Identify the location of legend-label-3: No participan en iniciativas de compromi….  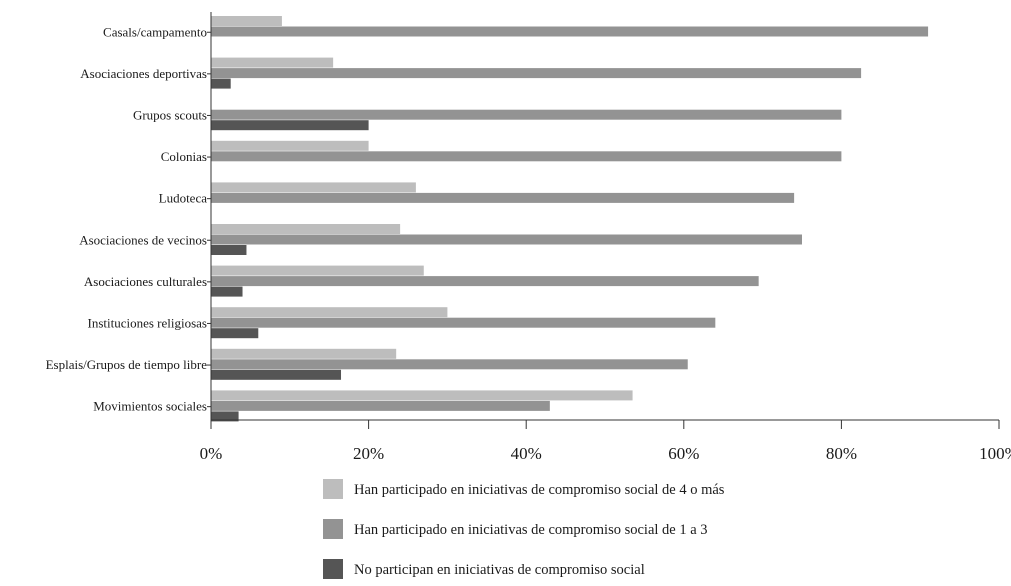
(499, 570).